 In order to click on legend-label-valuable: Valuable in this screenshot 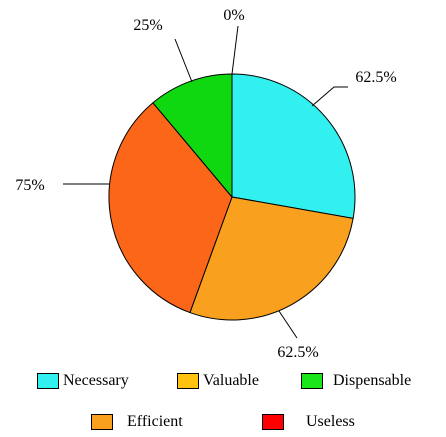, I will do `click(231, 380)`.